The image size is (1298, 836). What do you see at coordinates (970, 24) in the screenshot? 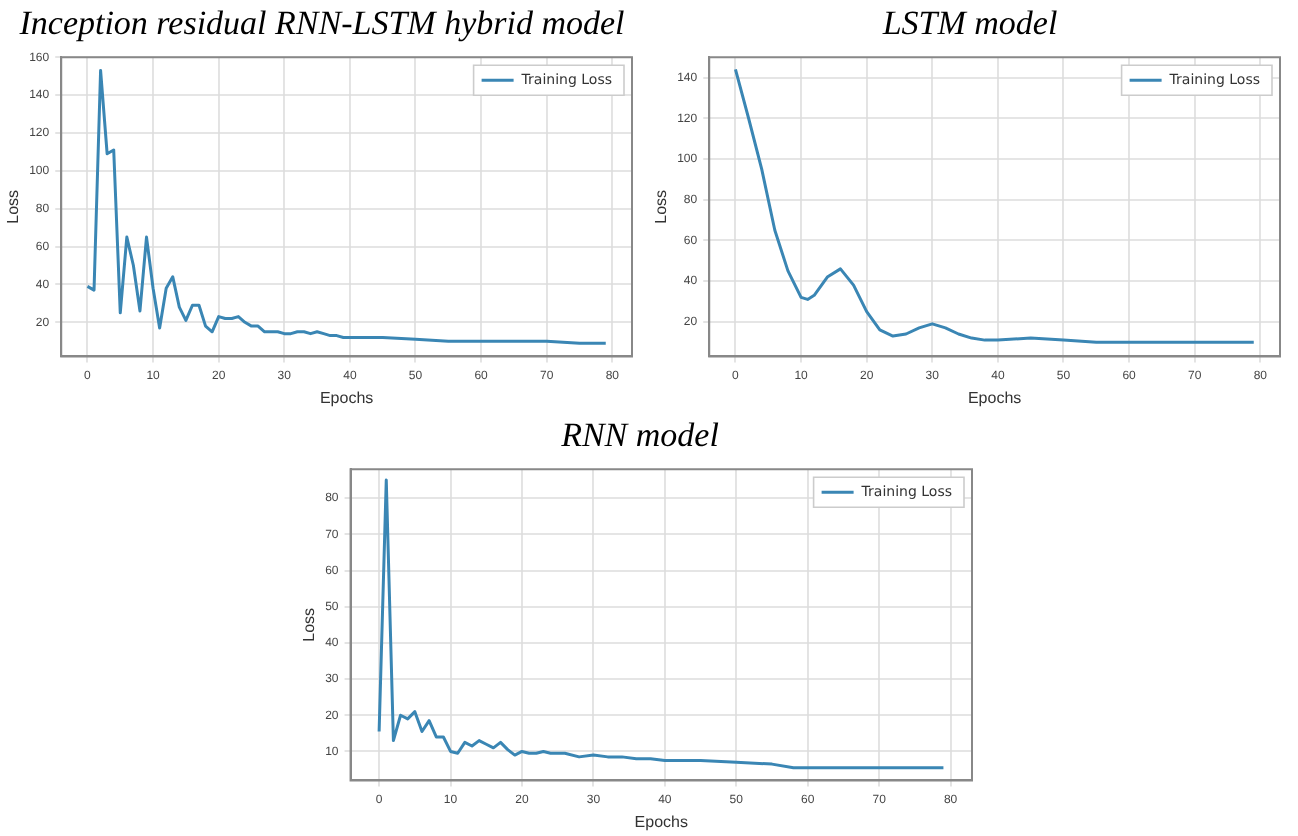
I see `chart-title: LSTM model` at bounding box center [970, 24].